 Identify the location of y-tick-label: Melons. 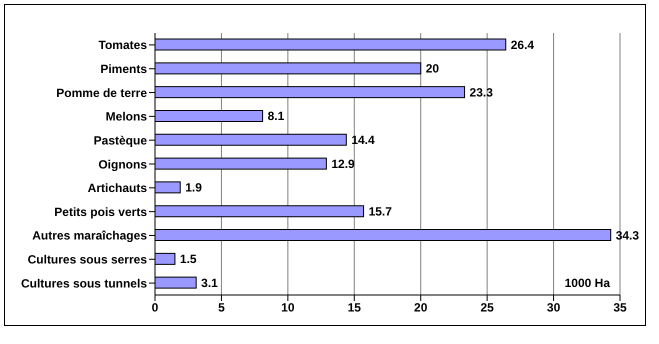
(127, 117).